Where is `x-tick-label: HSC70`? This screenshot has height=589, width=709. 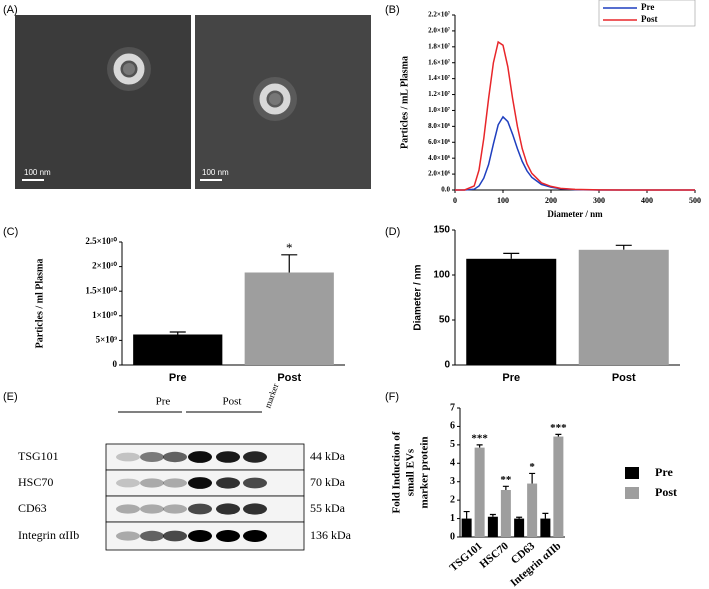 x-tick-label: HSC70 is located at coordinates (494, 555).